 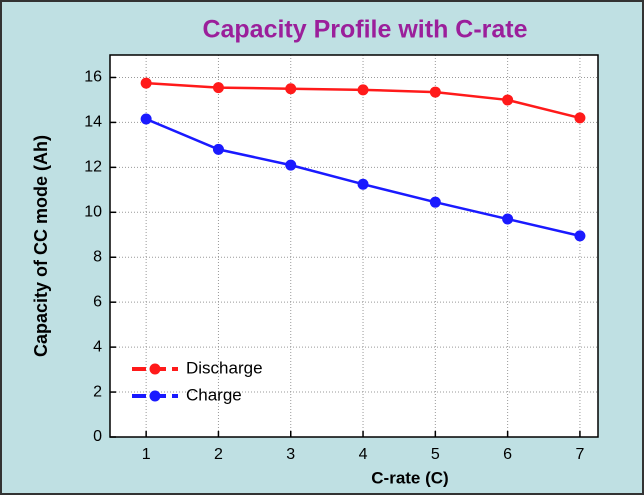 What do you see at coordinates (364, 30) in the screenshot?
I see `chart-title: Capacity Profile with C-rate` at bounding box center [364, 30].